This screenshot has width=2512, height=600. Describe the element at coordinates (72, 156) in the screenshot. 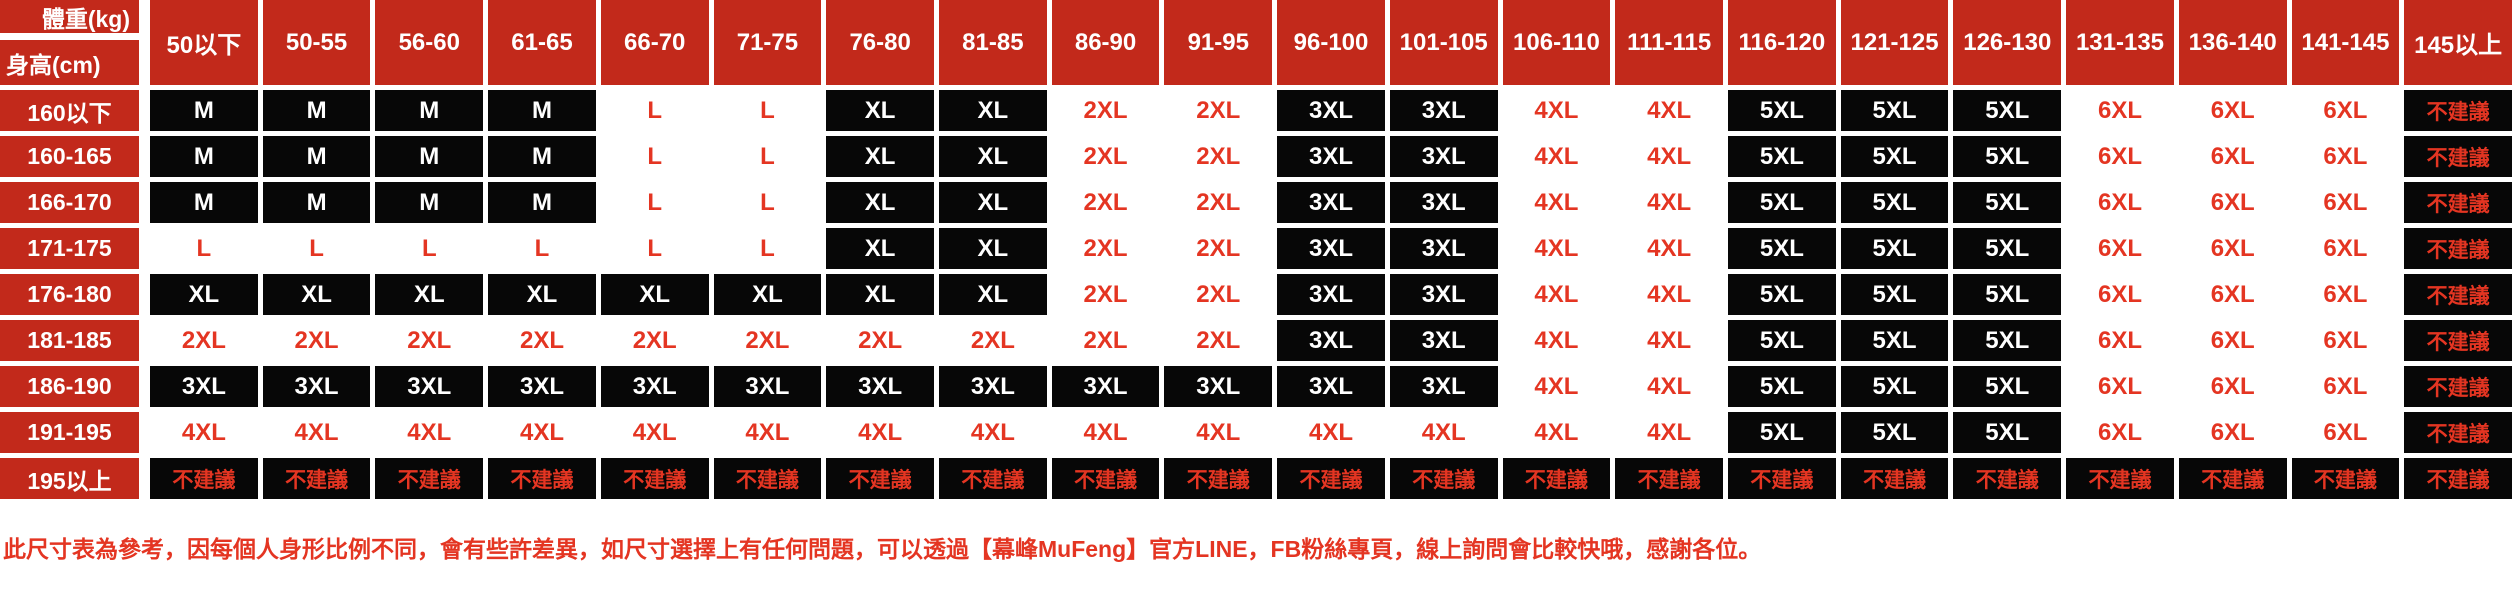

I see `height-header-cell: 160-165` at that location.